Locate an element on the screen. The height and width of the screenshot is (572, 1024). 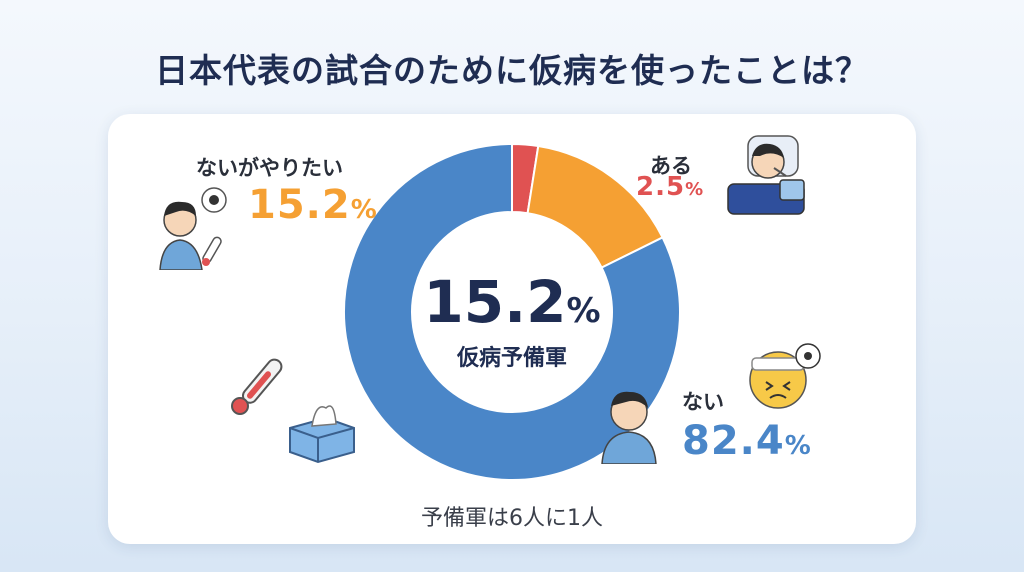
center-label: 仮病予備軍 is located at coordinates (511, 358).